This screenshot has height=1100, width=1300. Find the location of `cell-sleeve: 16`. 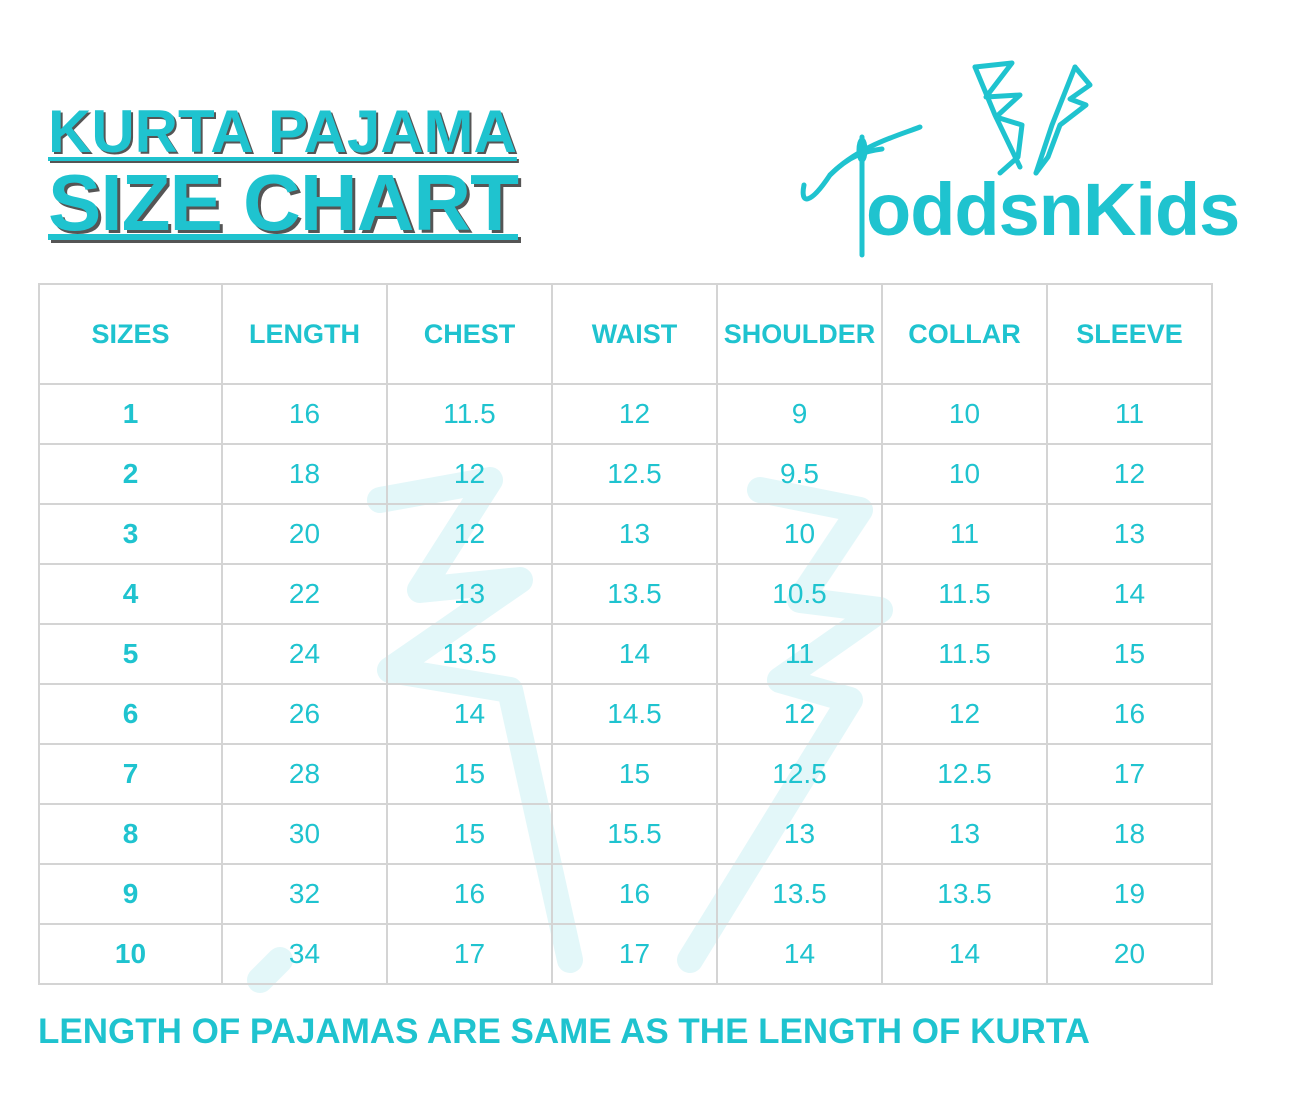

cell-sleeve: 16 is located at coordinates (1129, 714).